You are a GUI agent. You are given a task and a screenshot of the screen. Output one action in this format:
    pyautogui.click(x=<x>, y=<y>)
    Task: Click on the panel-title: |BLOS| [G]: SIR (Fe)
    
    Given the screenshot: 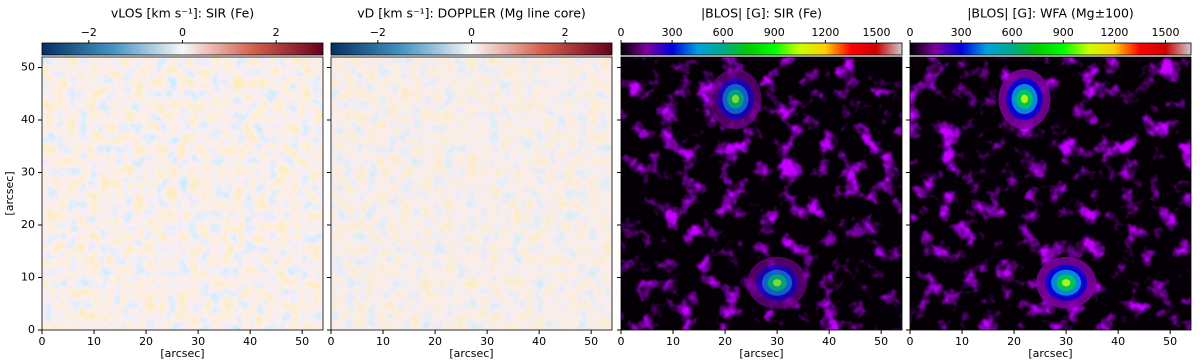 What is the action you would take?
    pyautogui.click(x=761, y=13)
    